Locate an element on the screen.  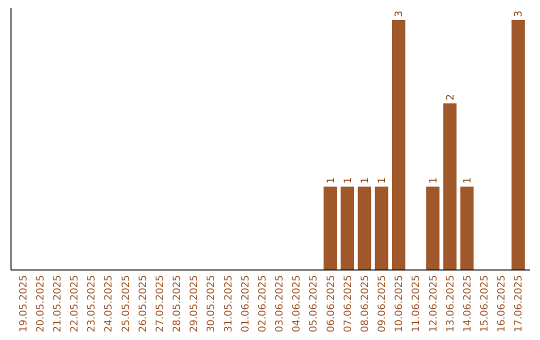
data-label: 2 is located at coordinates (450, 97).